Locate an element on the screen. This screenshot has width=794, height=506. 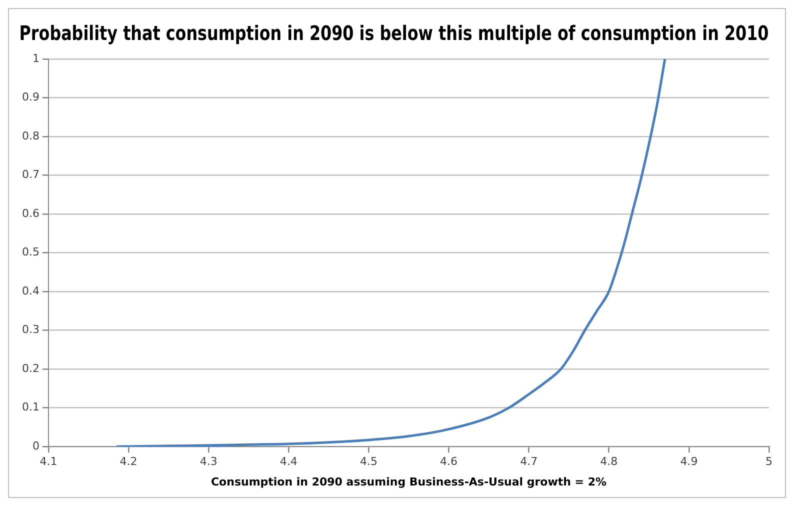
y-tick-label: 0.5 is located at coordinates (31, 252).